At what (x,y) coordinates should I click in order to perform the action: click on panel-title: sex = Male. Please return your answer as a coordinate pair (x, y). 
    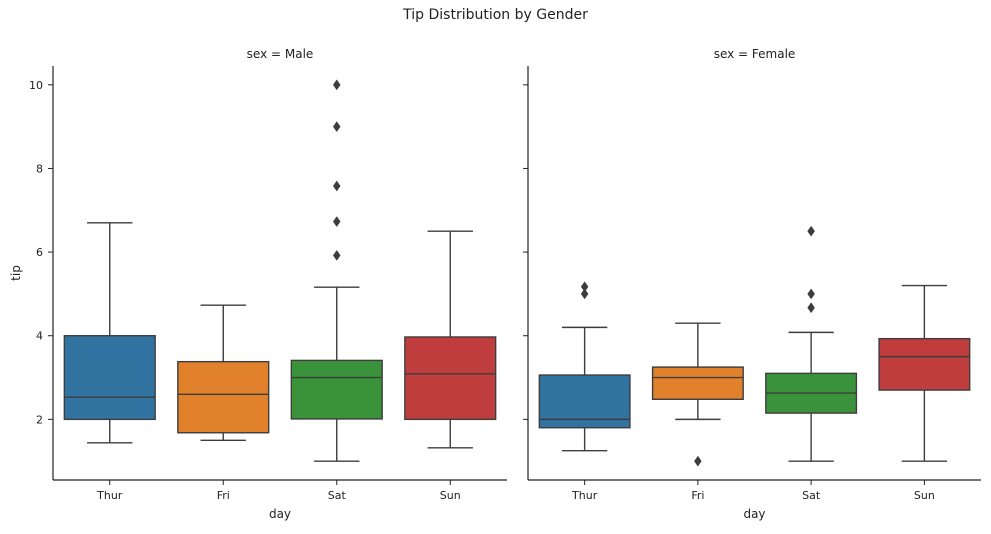
    Looking at the image, I should click on (280, 54).